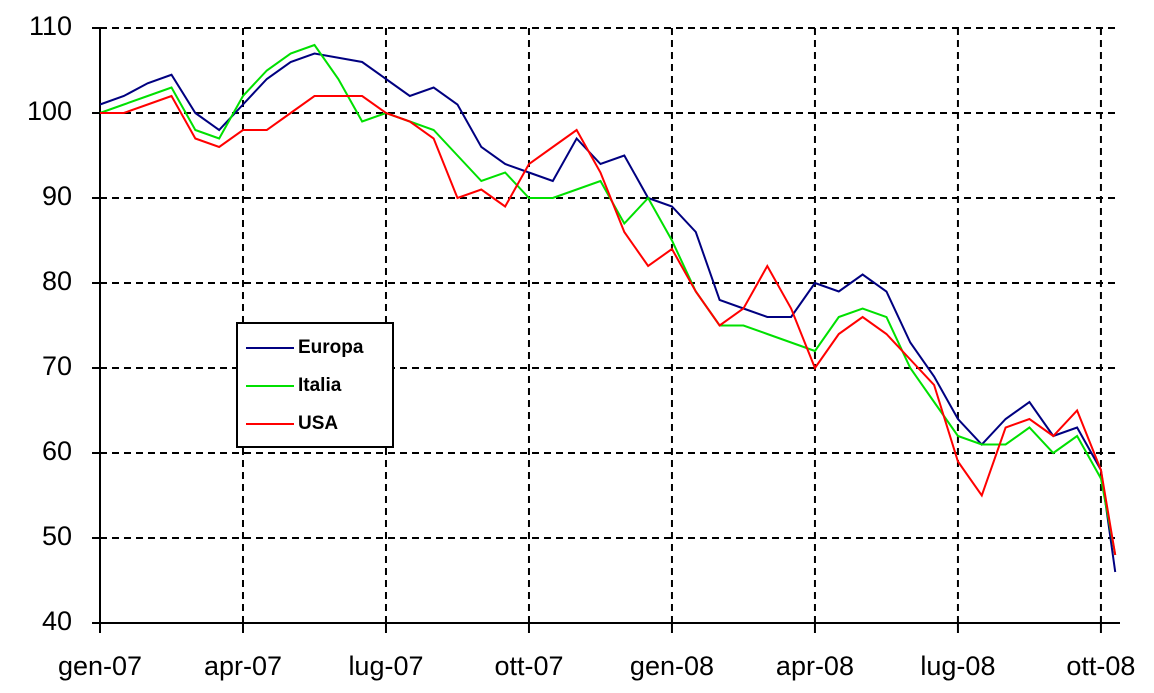  I want to click on legend: Europa Italia USA, so click(315, 385).